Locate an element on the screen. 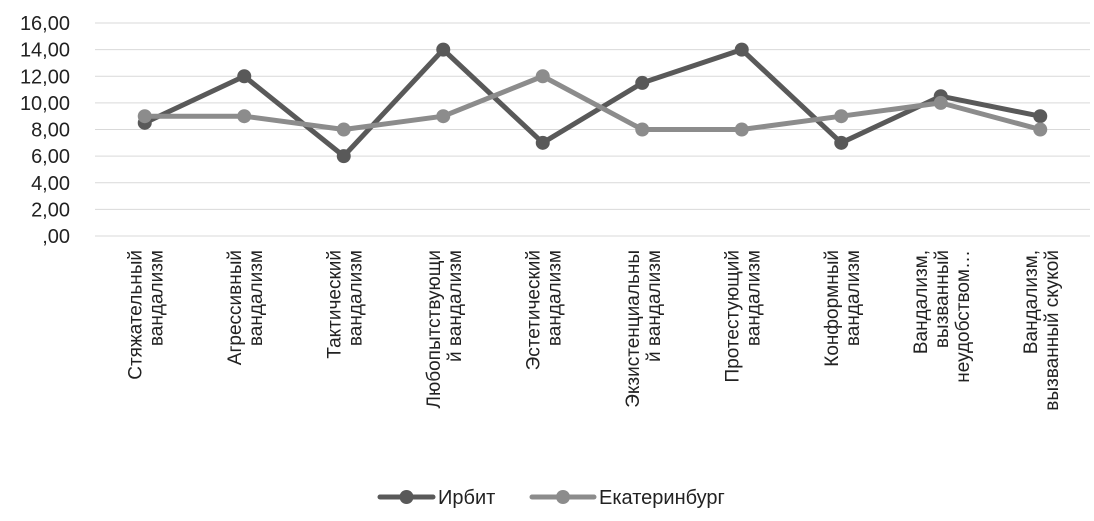  x-tick-label: Конформный вандализм is located at coordinates (843, 308).